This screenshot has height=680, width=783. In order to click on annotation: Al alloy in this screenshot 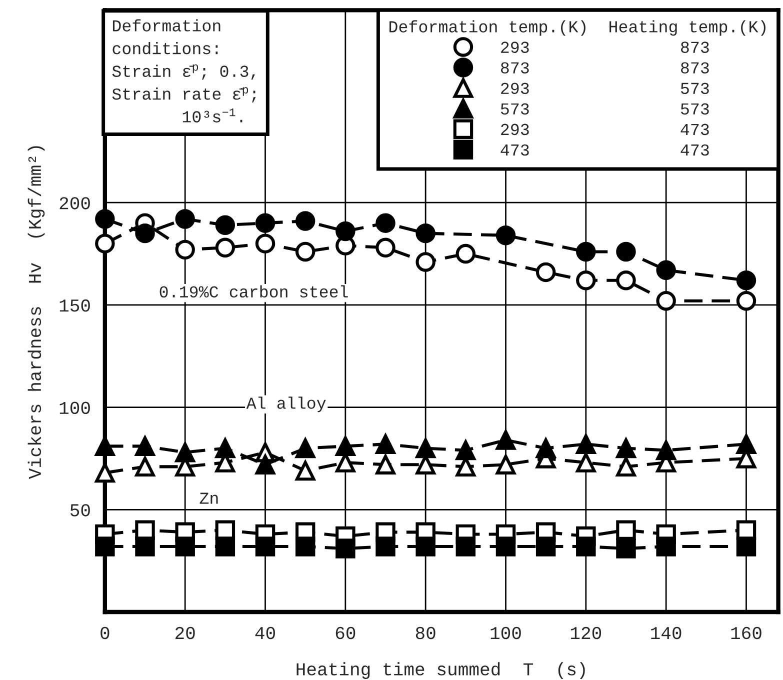, I will do `click(286, 404)`.